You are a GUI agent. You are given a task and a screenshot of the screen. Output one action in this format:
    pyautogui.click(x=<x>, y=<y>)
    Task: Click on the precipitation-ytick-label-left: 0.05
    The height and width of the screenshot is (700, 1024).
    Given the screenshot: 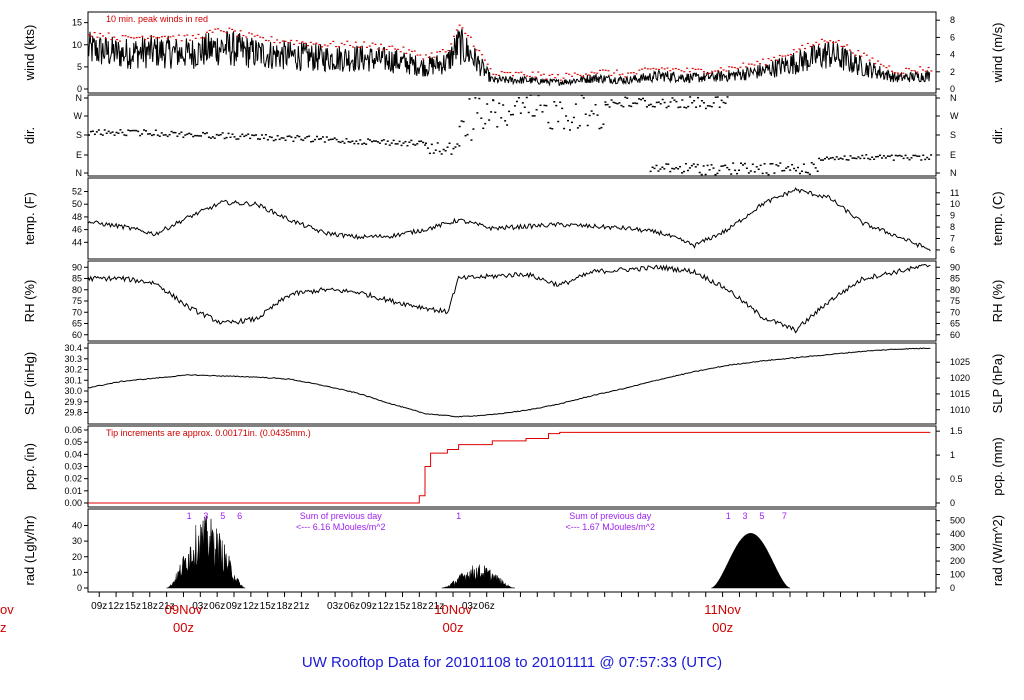 What is the action you would take?
    pyautogui.click(x=73, y=442)
    